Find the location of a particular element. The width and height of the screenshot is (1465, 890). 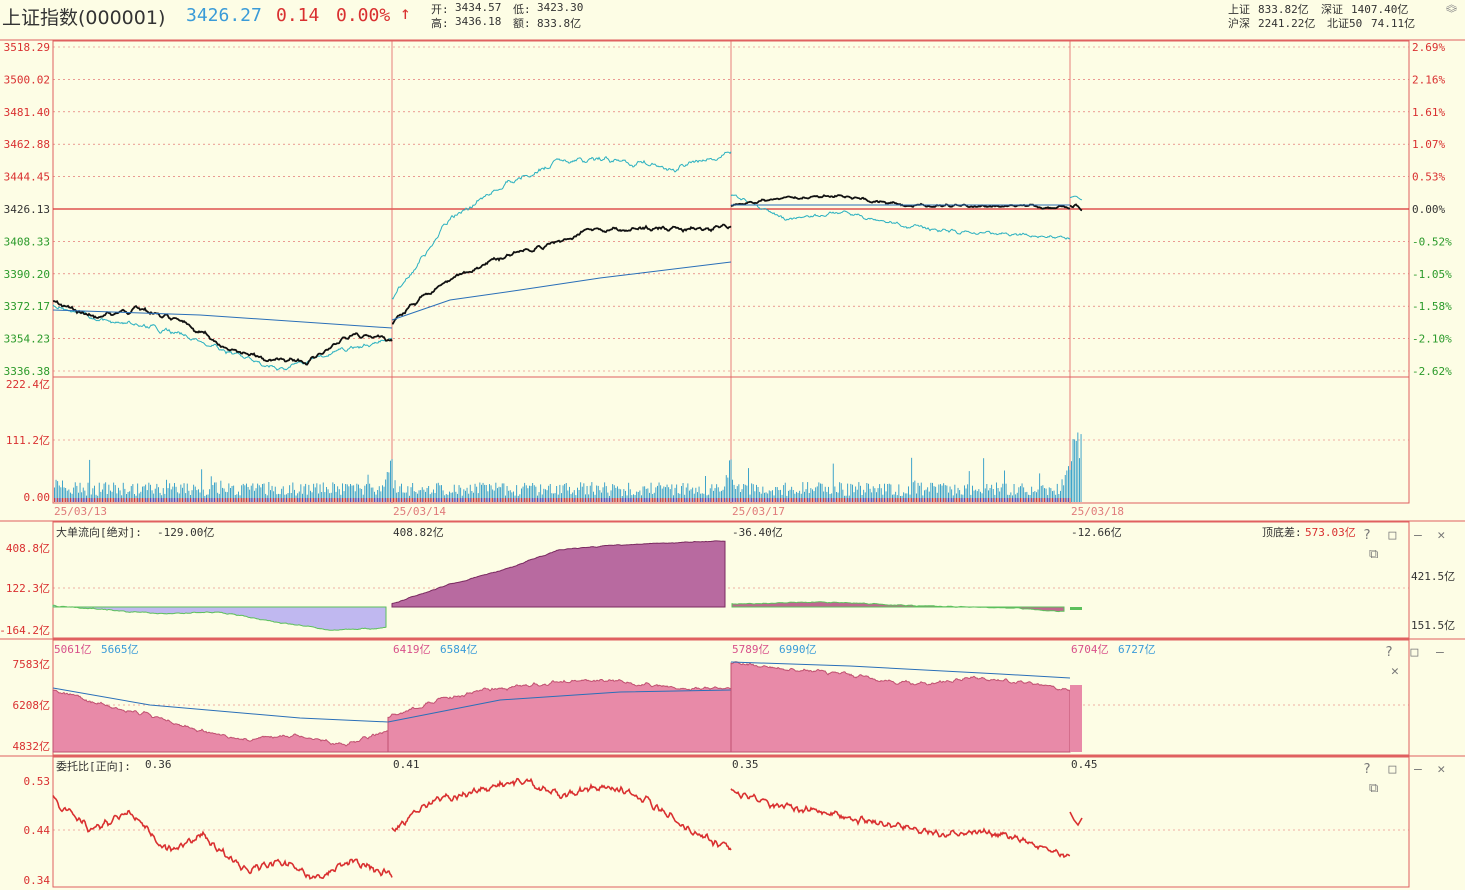

low-value: 3423.30 is located at coordinates (560, 7).